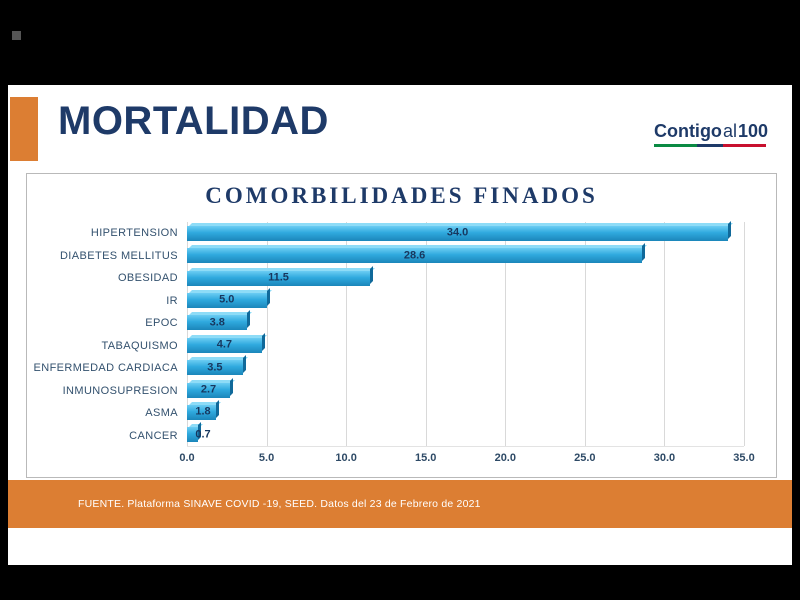 This screenshot has height=600, width=800. I want to click on bar-row: 11.5, so click(465, 278).